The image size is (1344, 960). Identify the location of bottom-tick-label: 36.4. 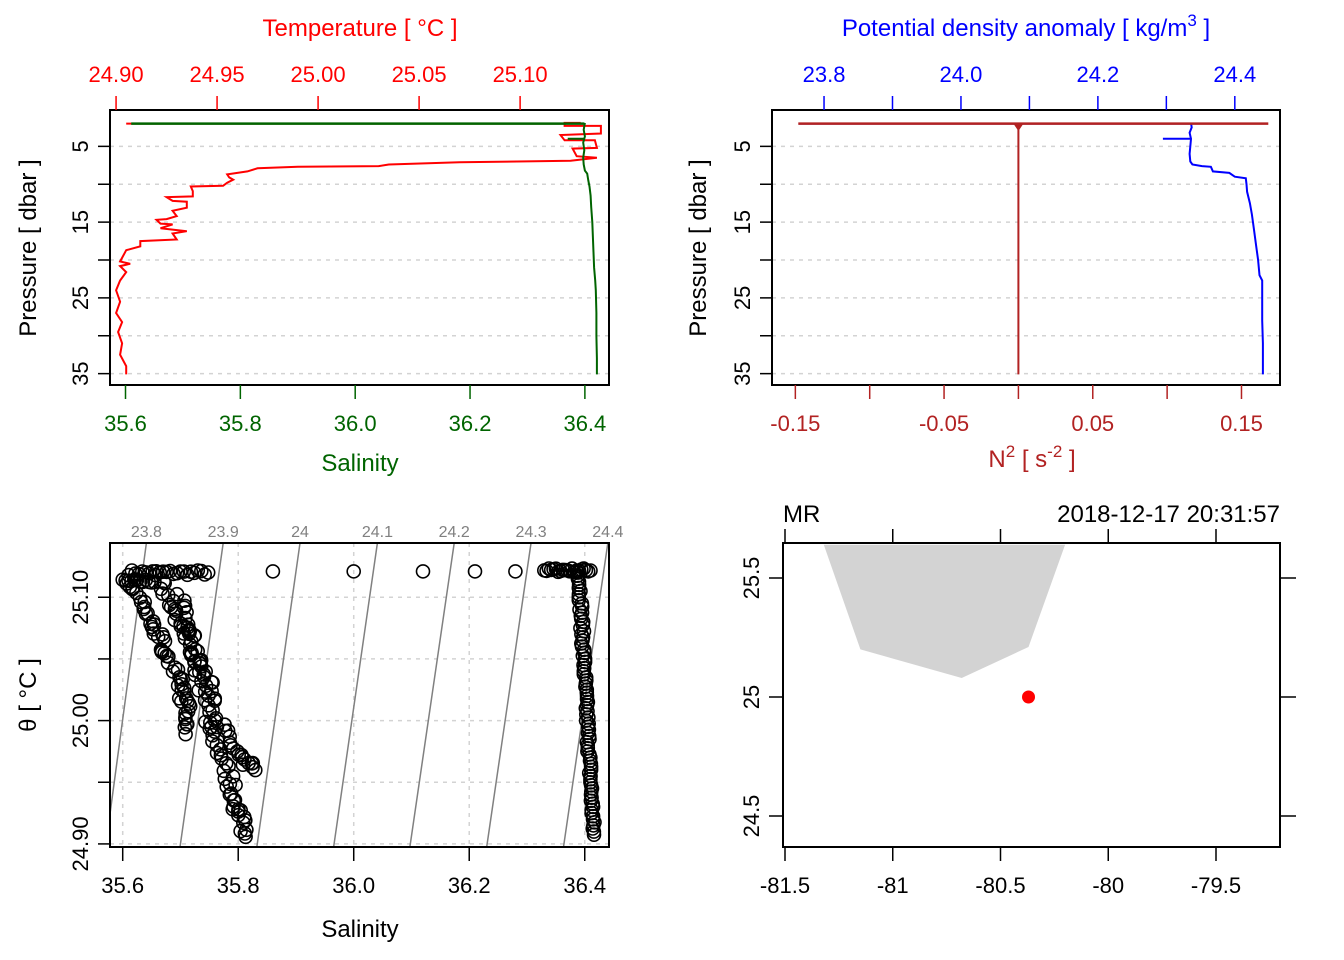
(584, 423).